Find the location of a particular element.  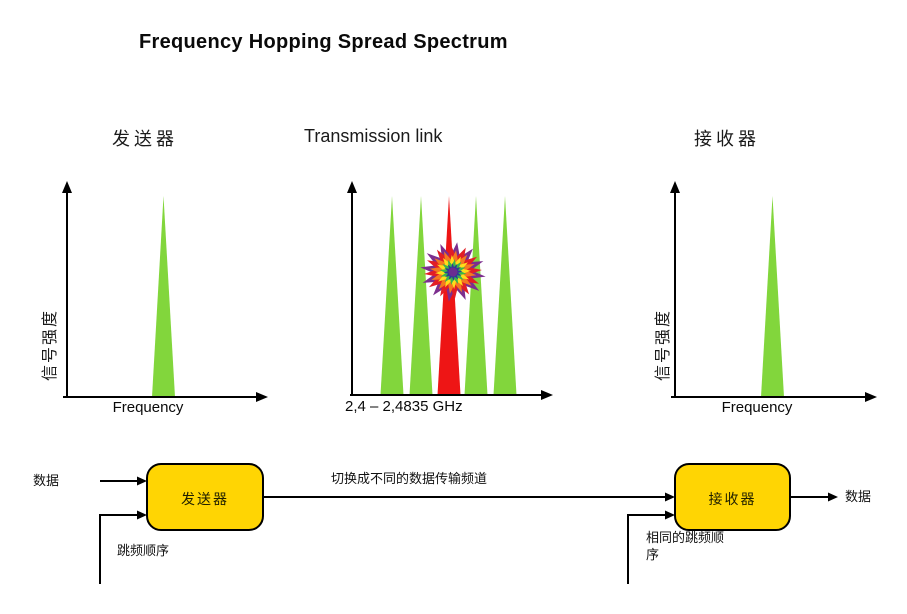

hop-sequence-arrow is located at coordinates (118, 549).